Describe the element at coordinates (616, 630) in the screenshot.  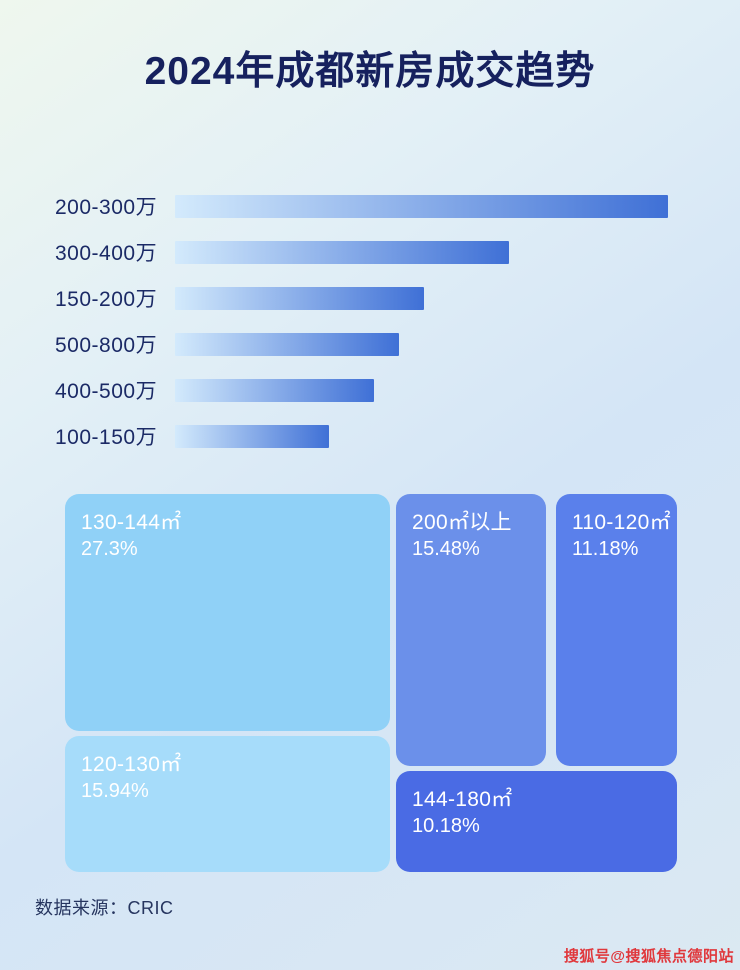
I see `treemap-block: 110-120㎡ 11.18%` at that location.